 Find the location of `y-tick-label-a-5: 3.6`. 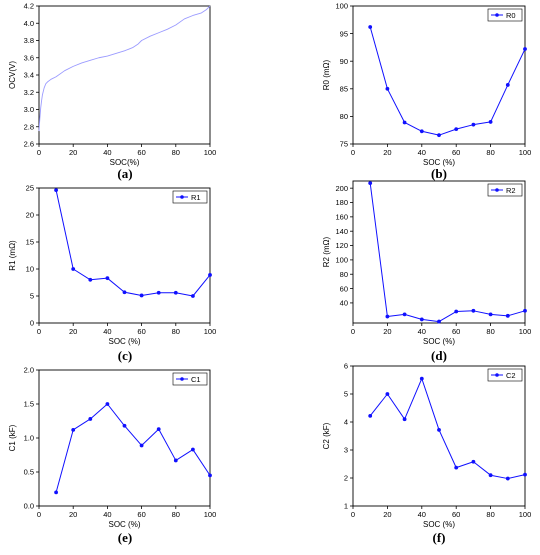

y-tick-label-a-5: 3.6 is located at coordinates (29, 57).